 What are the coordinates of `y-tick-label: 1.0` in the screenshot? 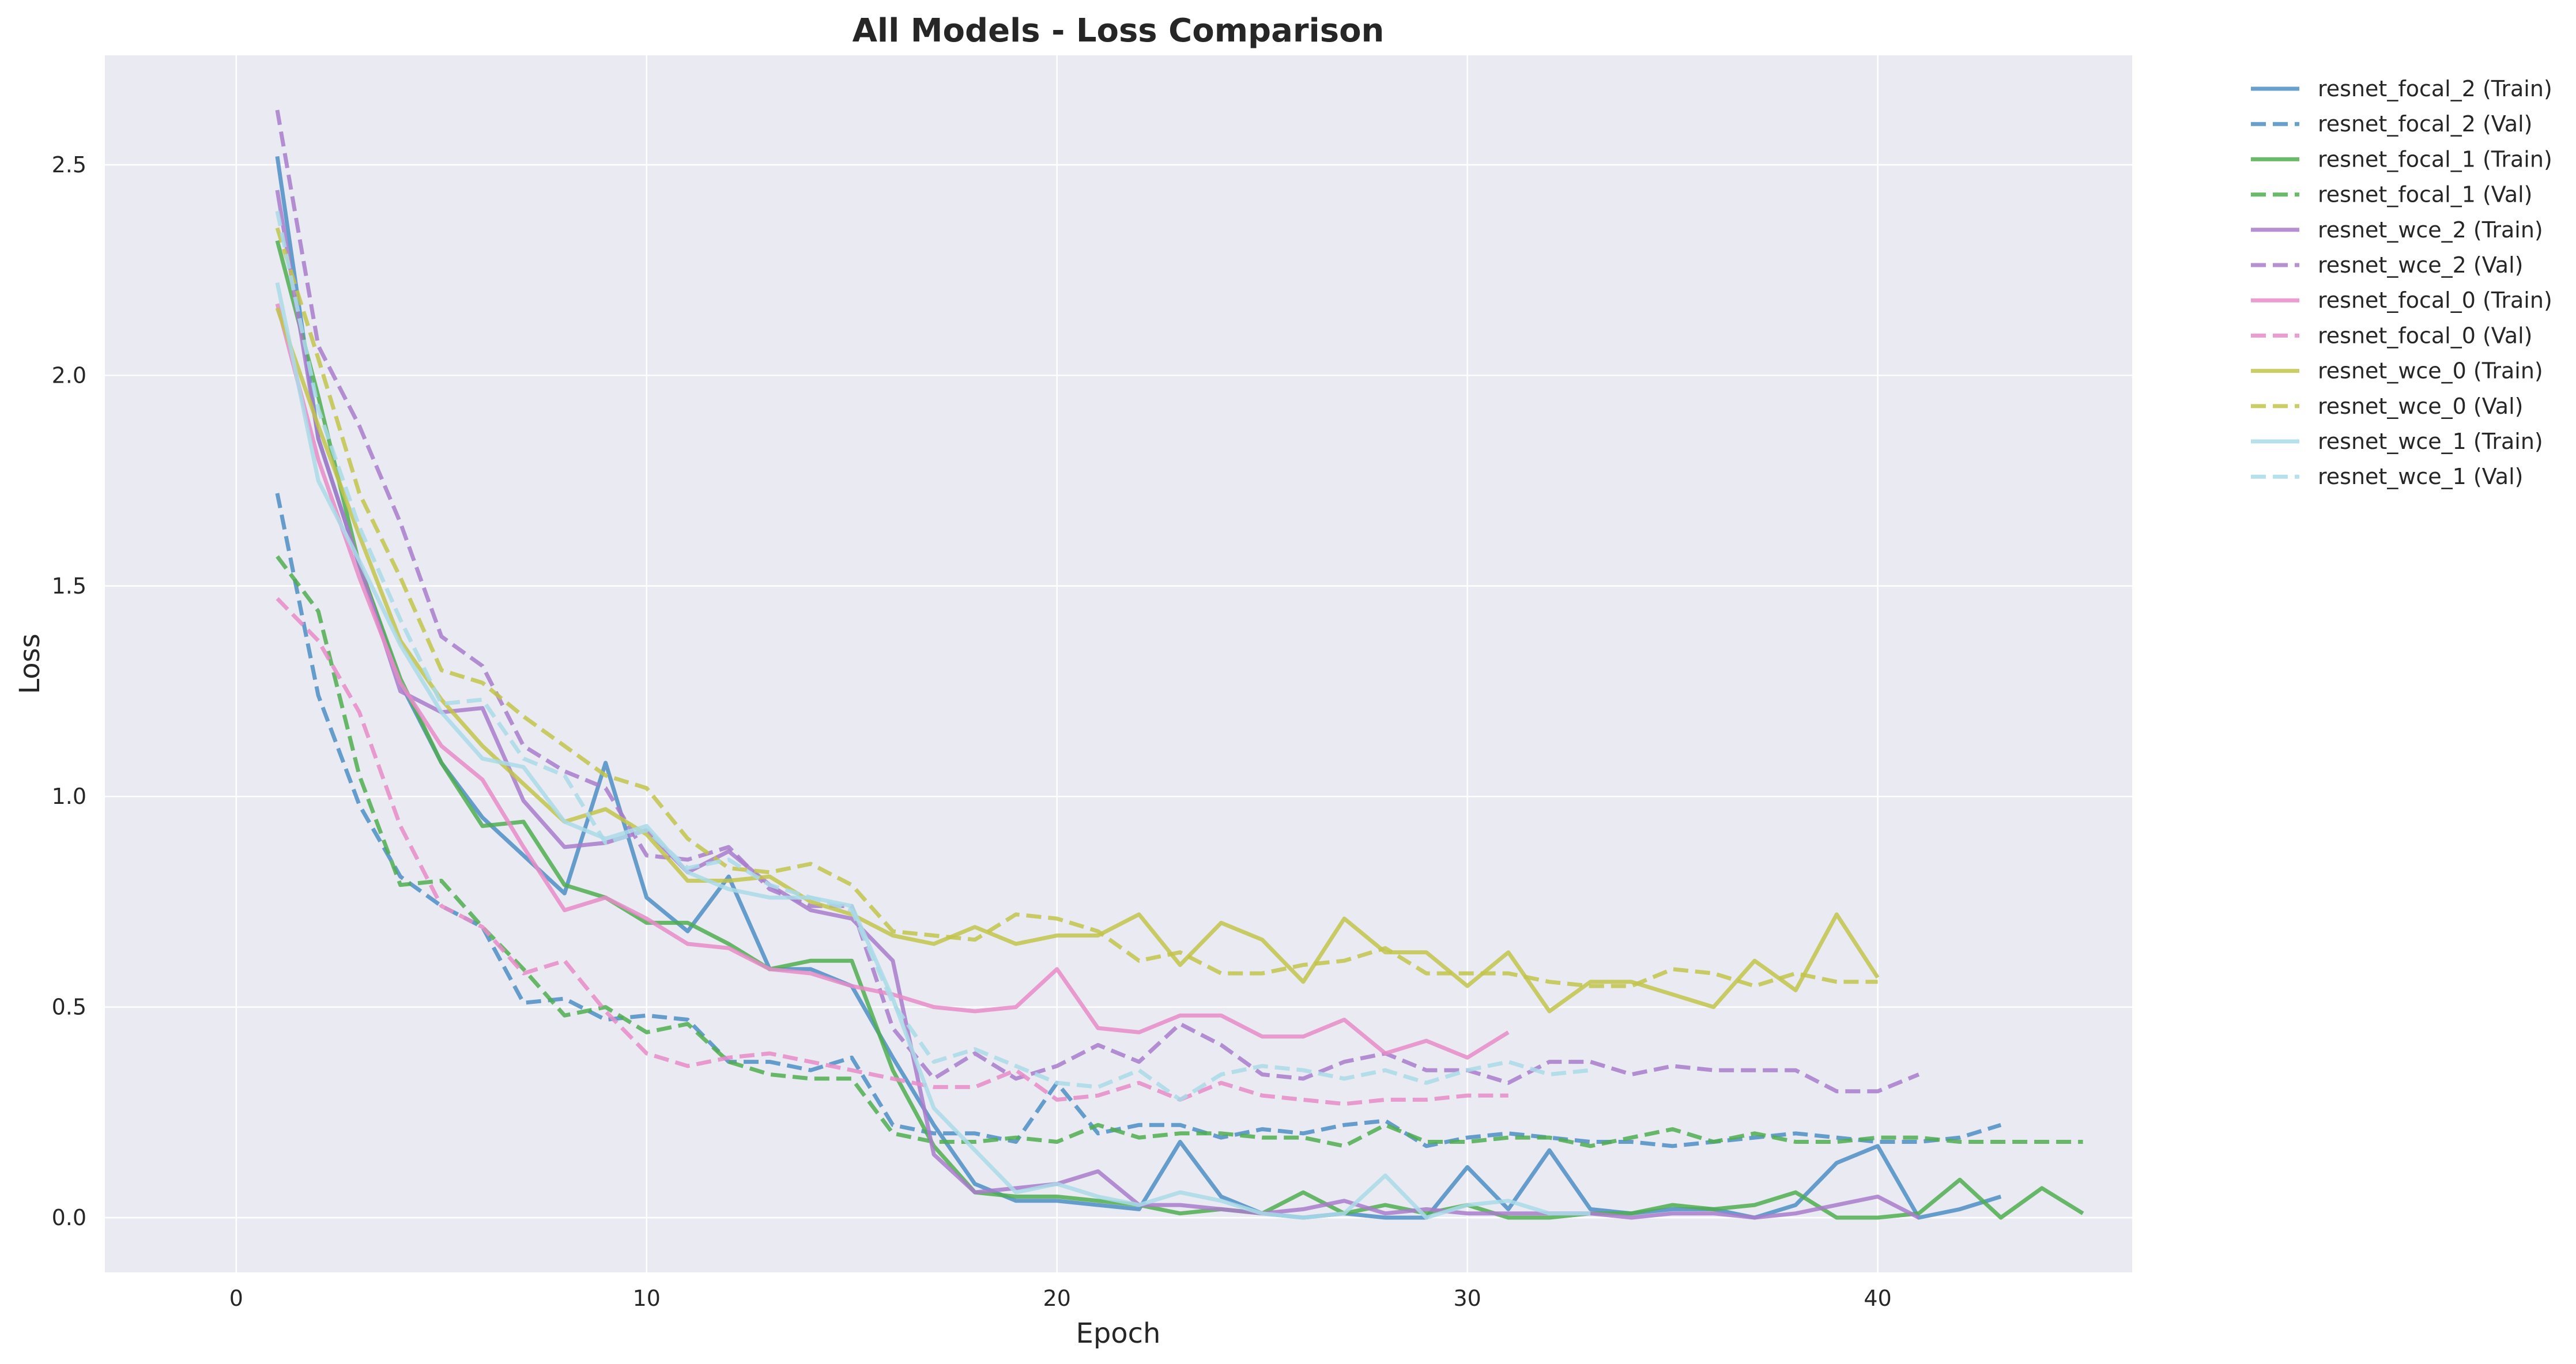 It's located at (69, 796).